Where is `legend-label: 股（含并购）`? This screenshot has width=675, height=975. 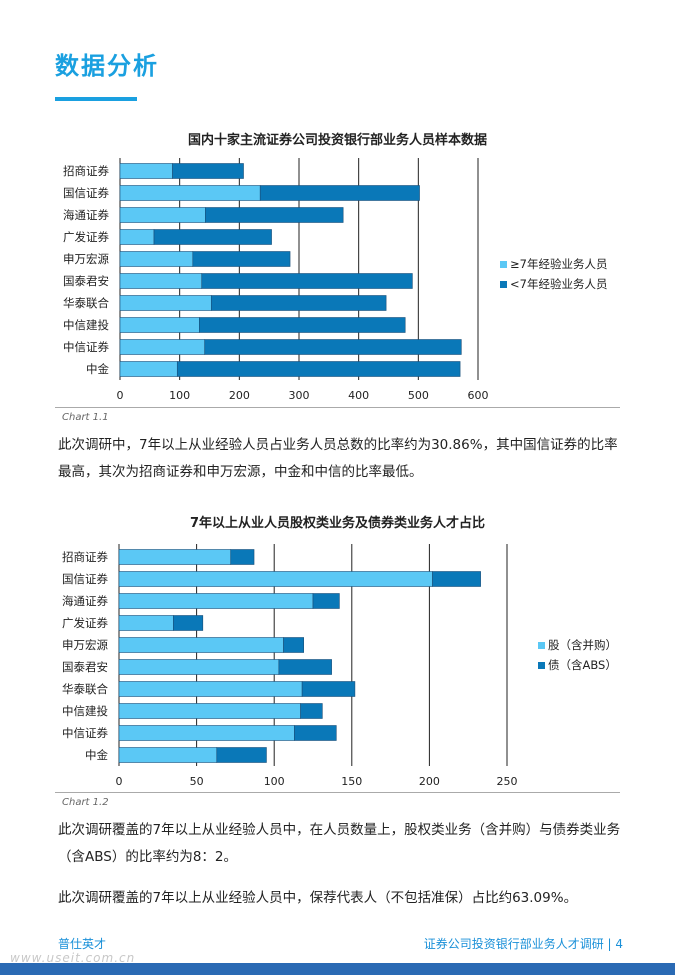
legend-label: 股（含并购） is located at coordinates (582, 645).